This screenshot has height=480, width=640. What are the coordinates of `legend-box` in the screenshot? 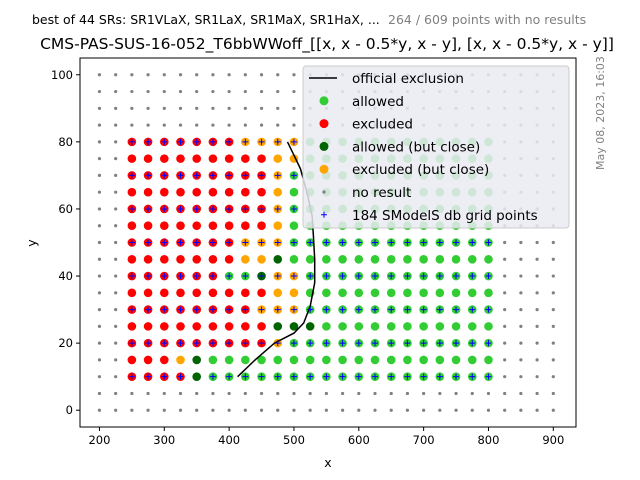 It's located at (436, 147).